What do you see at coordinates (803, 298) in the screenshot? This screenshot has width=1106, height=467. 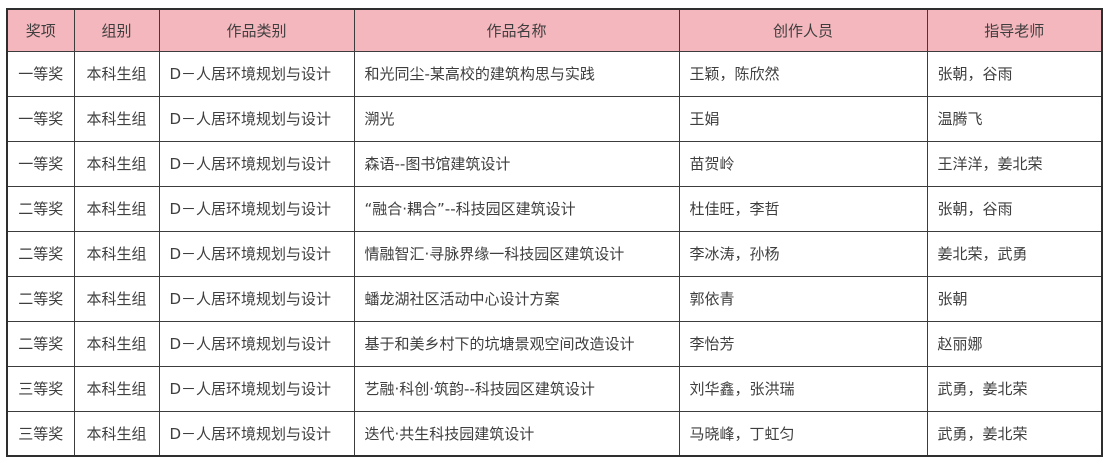 I see `cell-creators: 郭依青` at bounding box center [803, 298].